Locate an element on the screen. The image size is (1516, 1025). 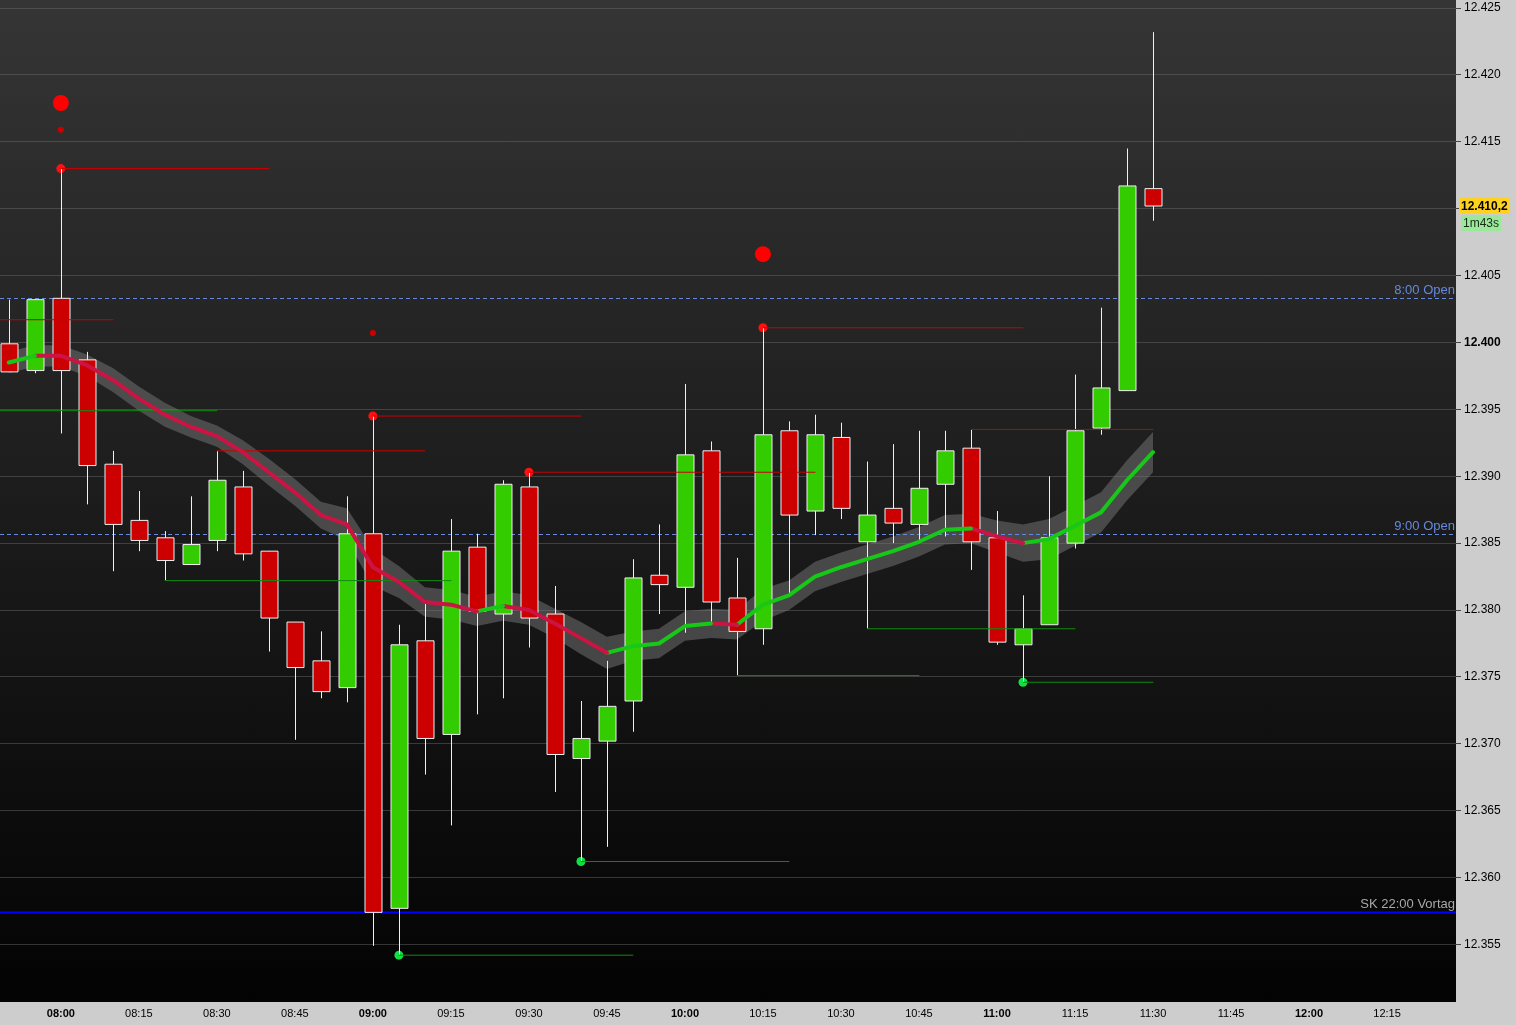
annotation: 9:00 Open is located at coordinates (1424, 525).